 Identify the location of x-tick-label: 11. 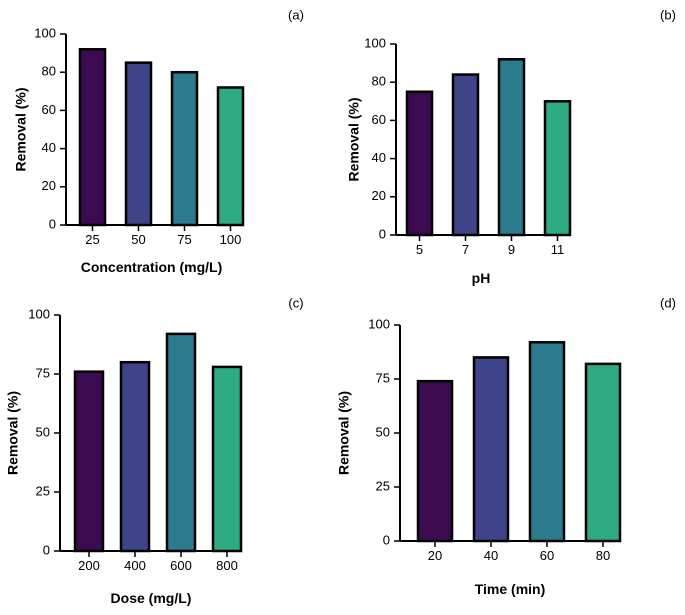
(558, 249).